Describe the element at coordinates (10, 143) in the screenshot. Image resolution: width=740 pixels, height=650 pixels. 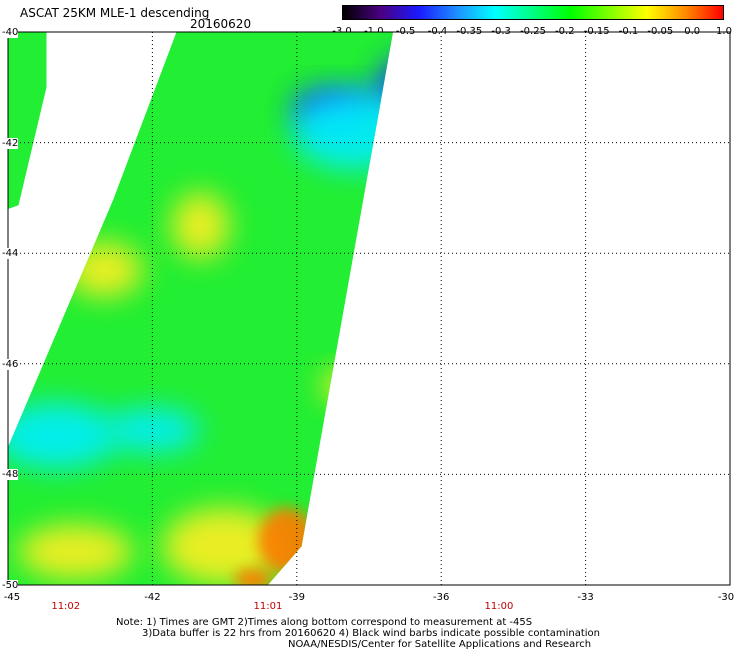
I see `latitude-label: -42` at that location.